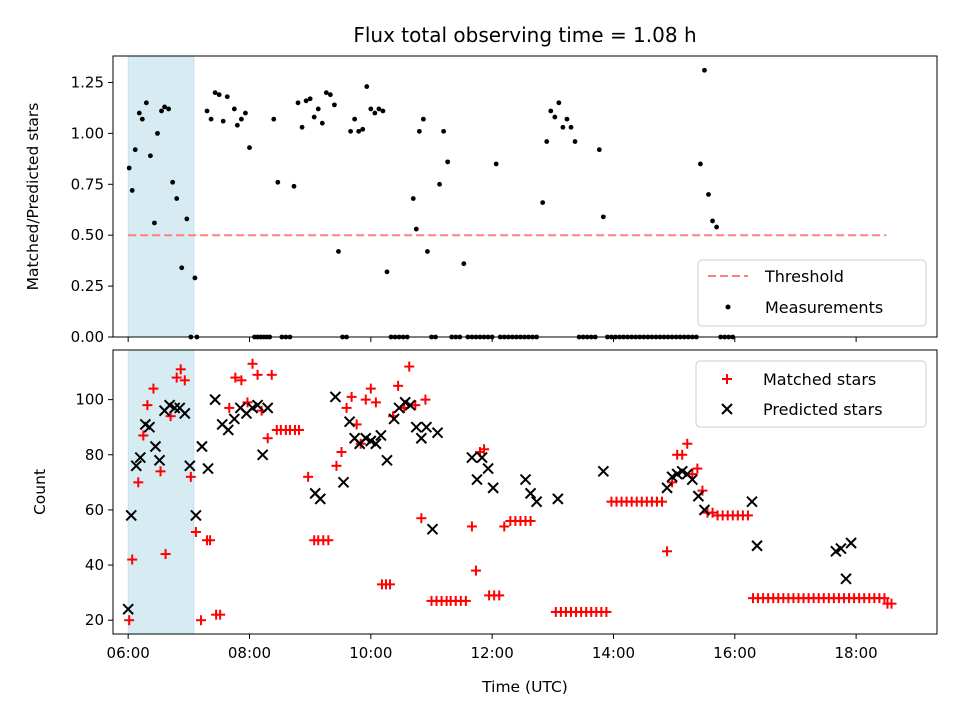  What do you see at coordinates (33, 197) in the screenshot?
I see `top-y-axis-label: Matched/Predicted stars` at bounding box center [33, 197].